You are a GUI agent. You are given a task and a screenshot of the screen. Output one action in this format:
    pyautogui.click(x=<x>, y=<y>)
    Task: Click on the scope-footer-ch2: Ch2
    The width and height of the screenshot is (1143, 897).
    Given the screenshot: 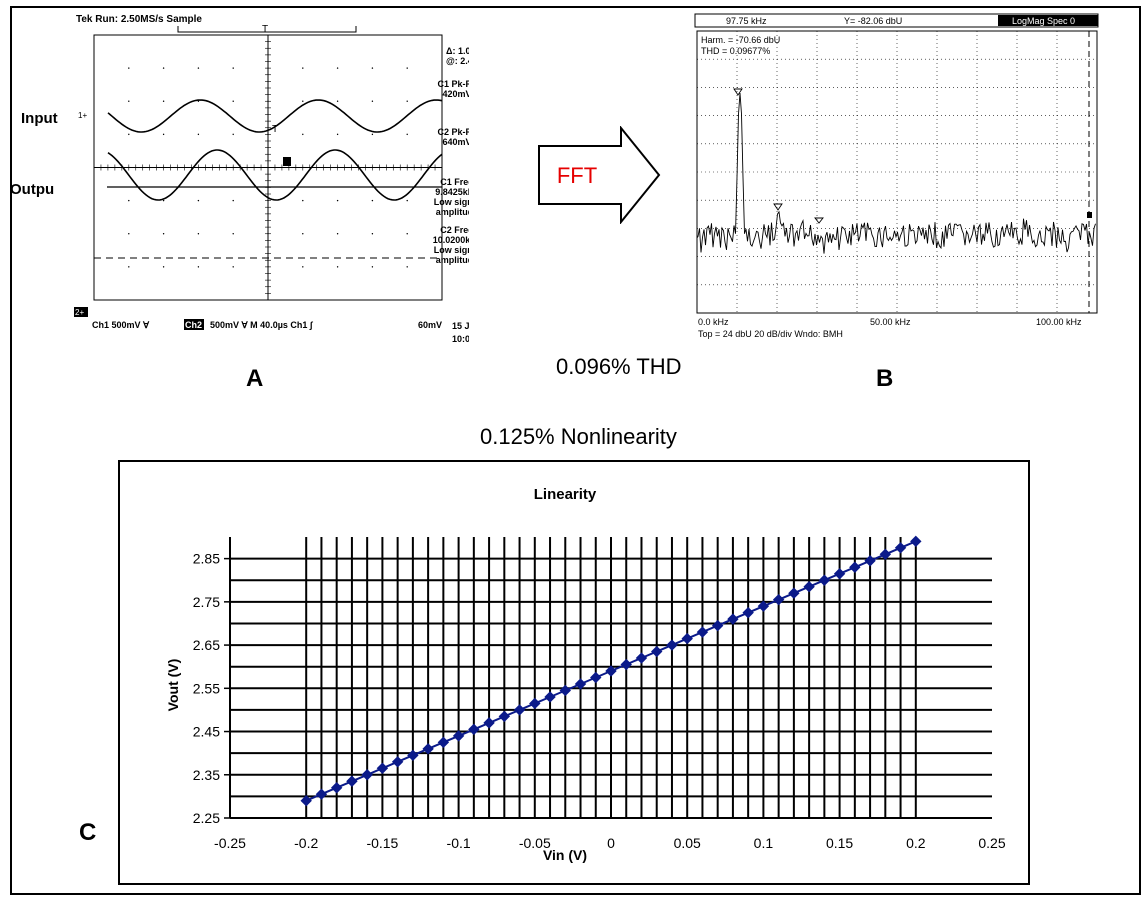 What is the action you would take?
    pyautogui.click(x=193, y=325)
    